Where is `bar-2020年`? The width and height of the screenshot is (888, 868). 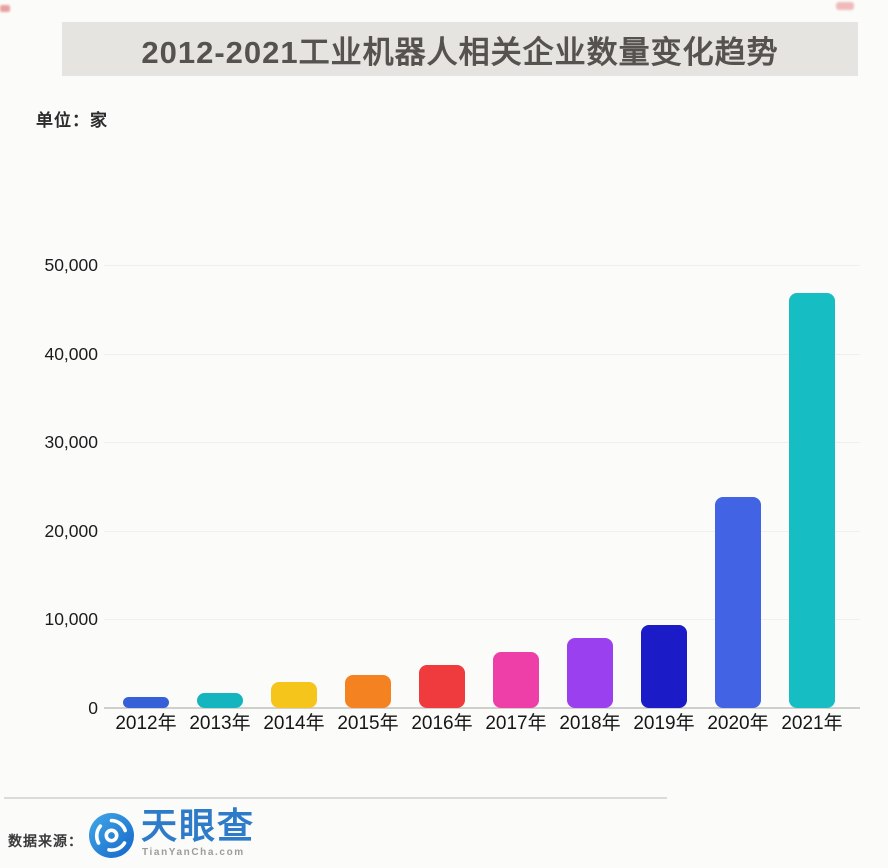 bar-2020年 is located at coordinates (738, 602).